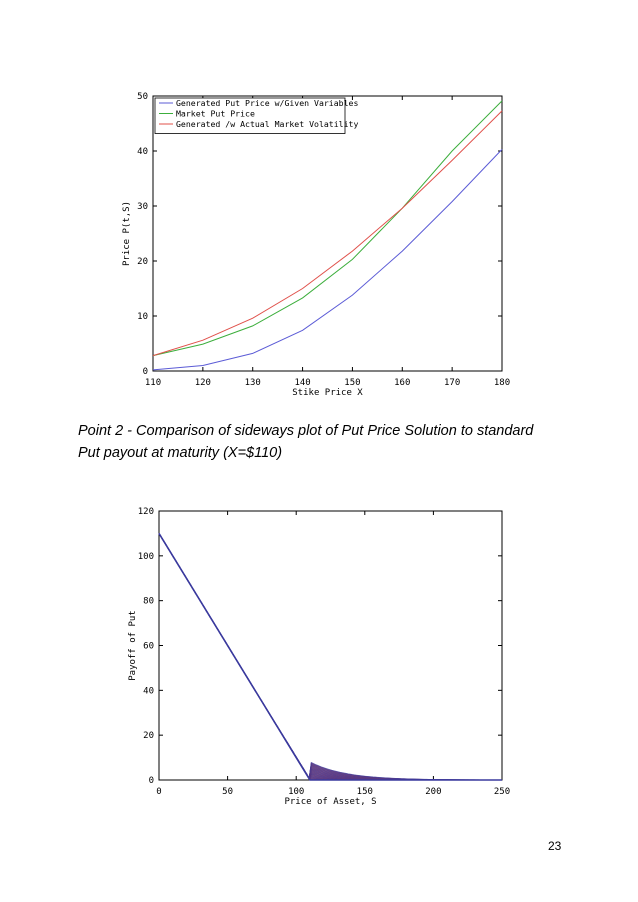 Image resolution: width=638 pixels, height=902 pixels. Describe the element at coordinates (146, 512) in the screenshot. I see `chart2-y-tick-label: 120` at that location.